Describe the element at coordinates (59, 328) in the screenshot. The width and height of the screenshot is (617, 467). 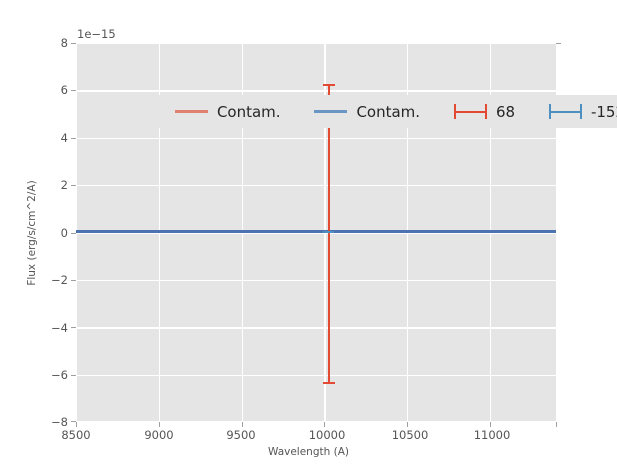
I see `y-tick-label: −4` at that location.